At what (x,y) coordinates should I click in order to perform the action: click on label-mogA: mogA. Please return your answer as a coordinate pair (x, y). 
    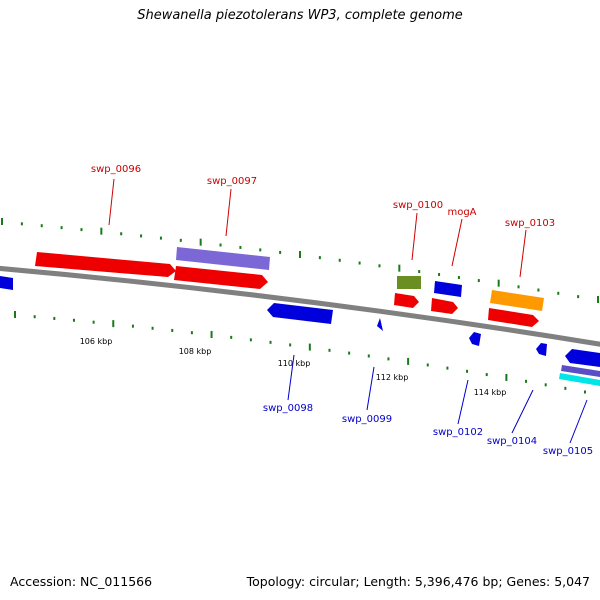
    Looking at the image, I should click on (461, 212).